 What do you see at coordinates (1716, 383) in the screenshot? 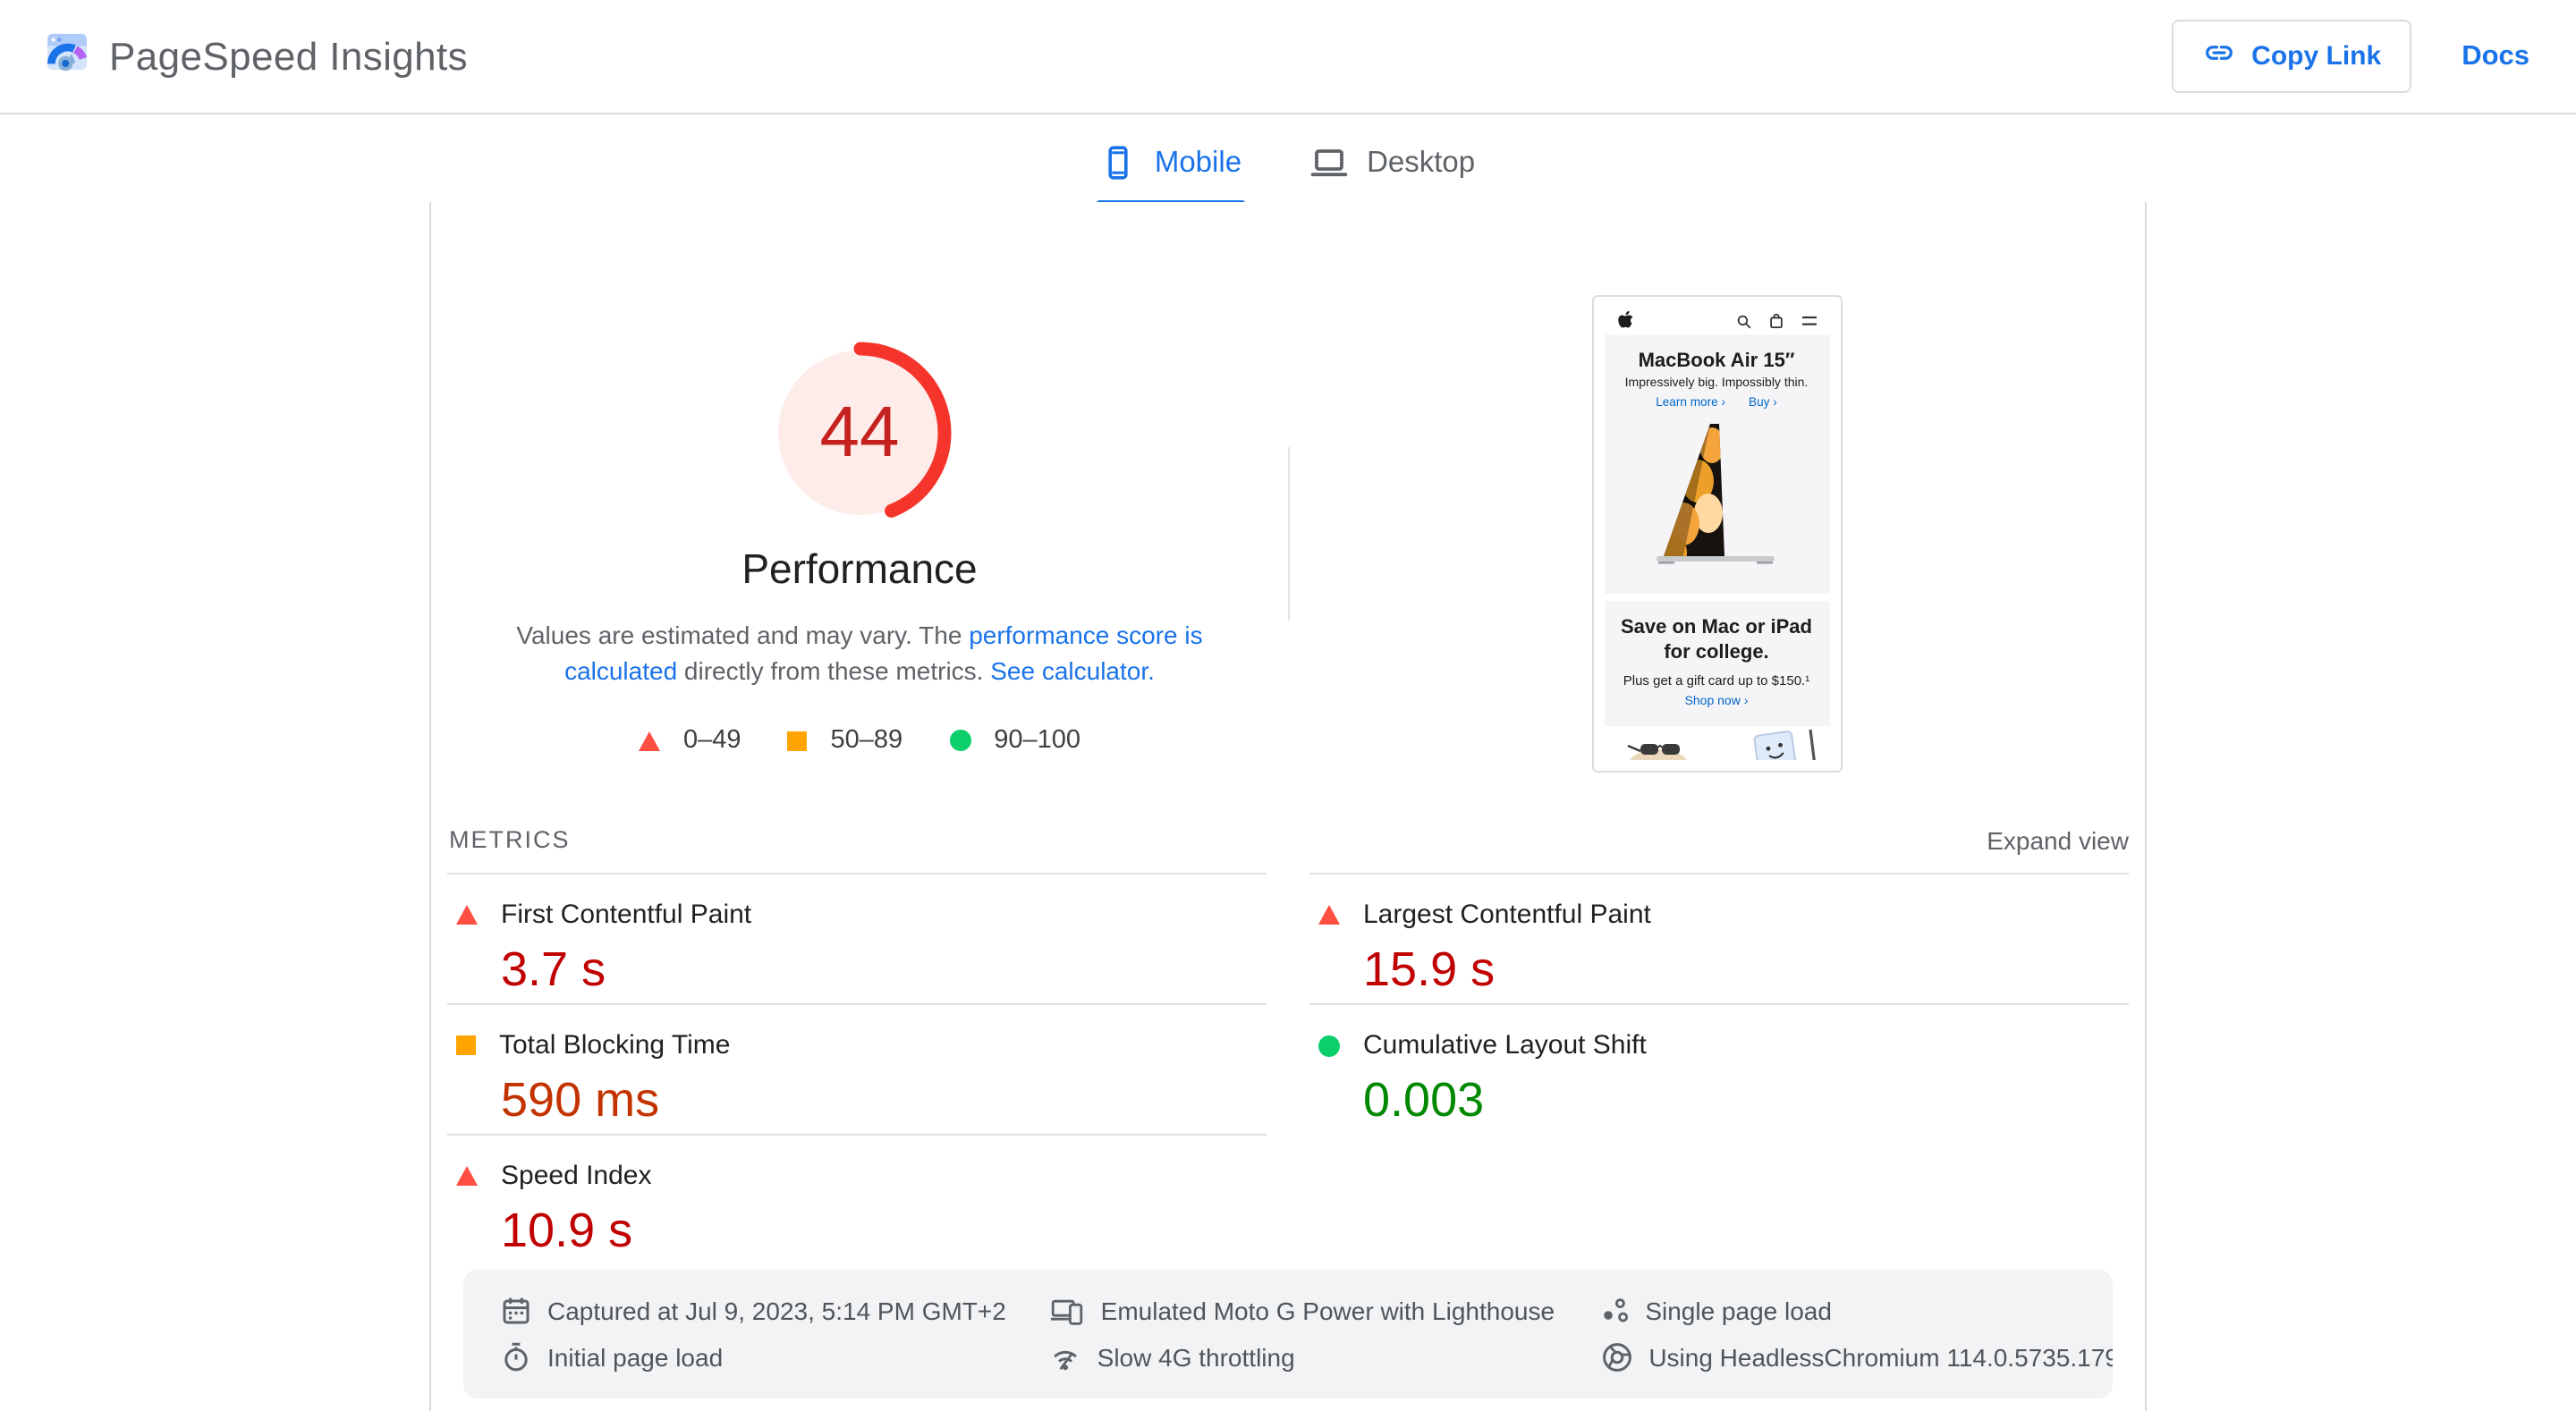
I see `screenshot-hero-subtitle: Impressively big. Impossibly thin.` at bounding box center [1716, 383].